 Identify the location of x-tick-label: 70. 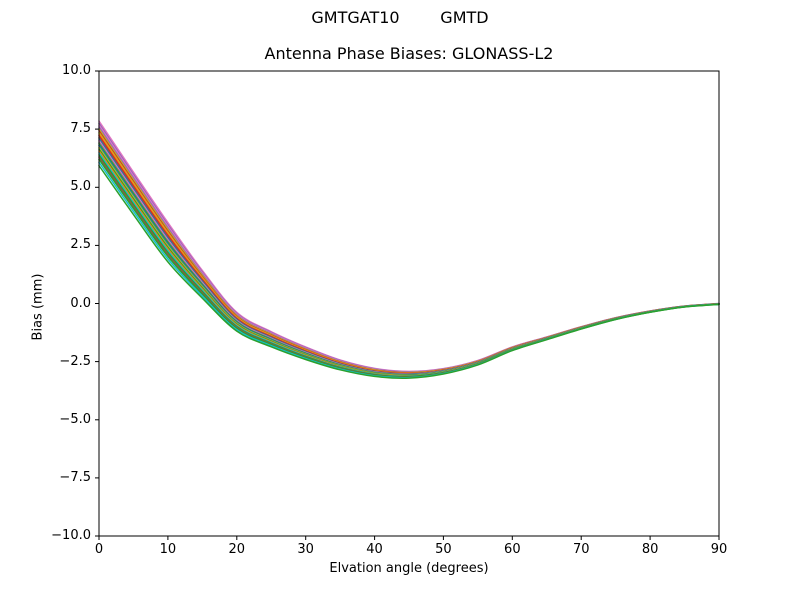
(581, 549).